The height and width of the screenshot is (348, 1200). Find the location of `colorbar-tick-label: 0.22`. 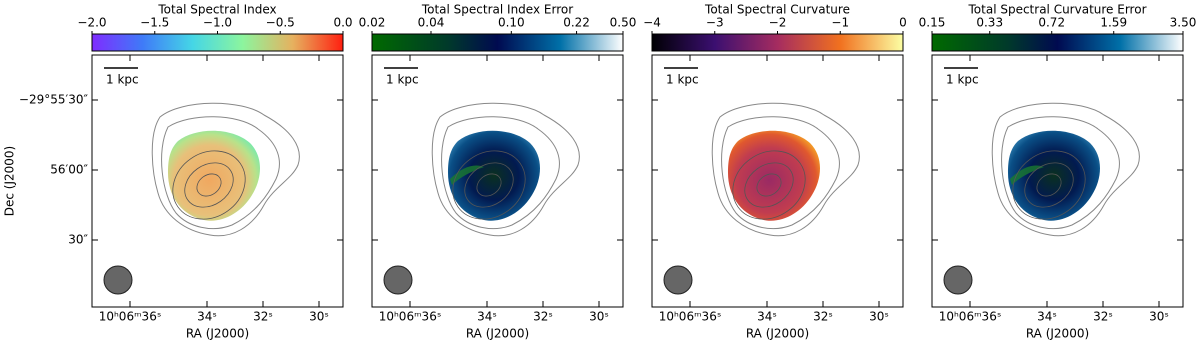

colorbar-tick-label: 0.22 is located at coordinates (576, 23).